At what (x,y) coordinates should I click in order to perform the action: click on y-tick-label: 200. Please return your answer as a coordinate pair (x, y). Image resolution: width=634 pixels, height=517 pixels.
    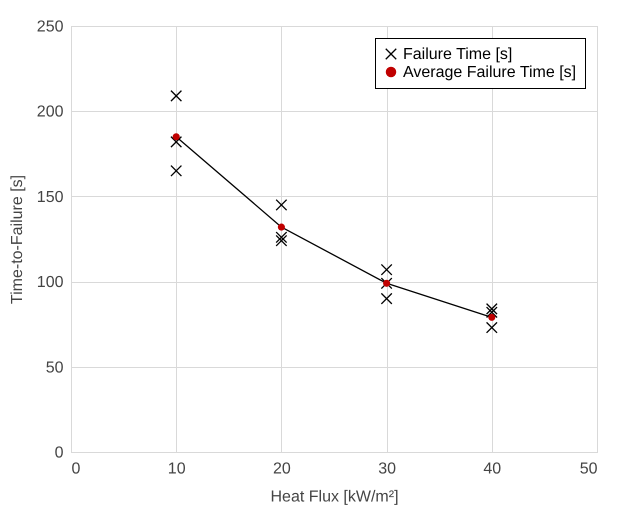
    Looking at the image, I should click on (50, 112).